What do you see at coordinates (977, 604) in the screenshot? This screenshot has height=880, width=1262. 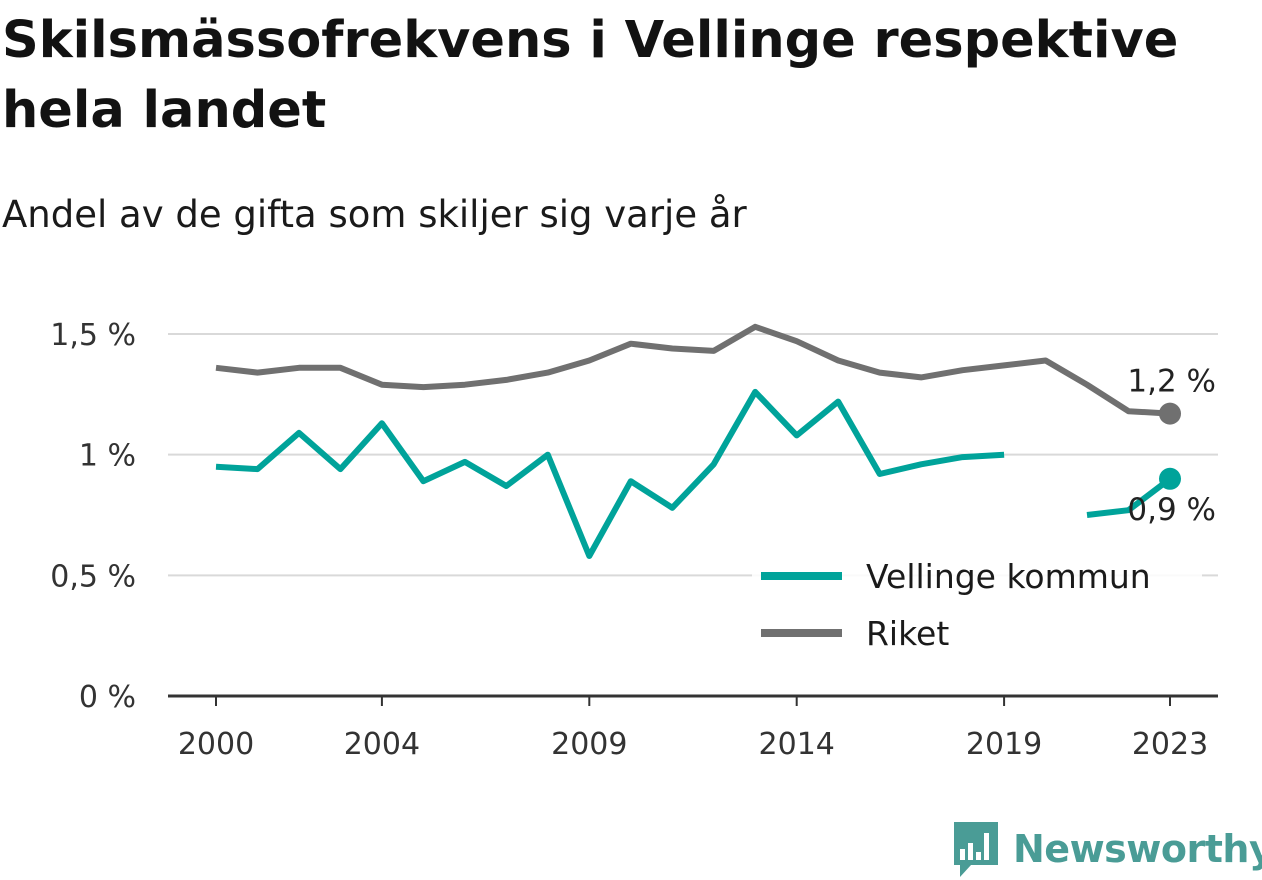 I see `legend: Vellinge kommun Riket` at bounding box center [977, 604].